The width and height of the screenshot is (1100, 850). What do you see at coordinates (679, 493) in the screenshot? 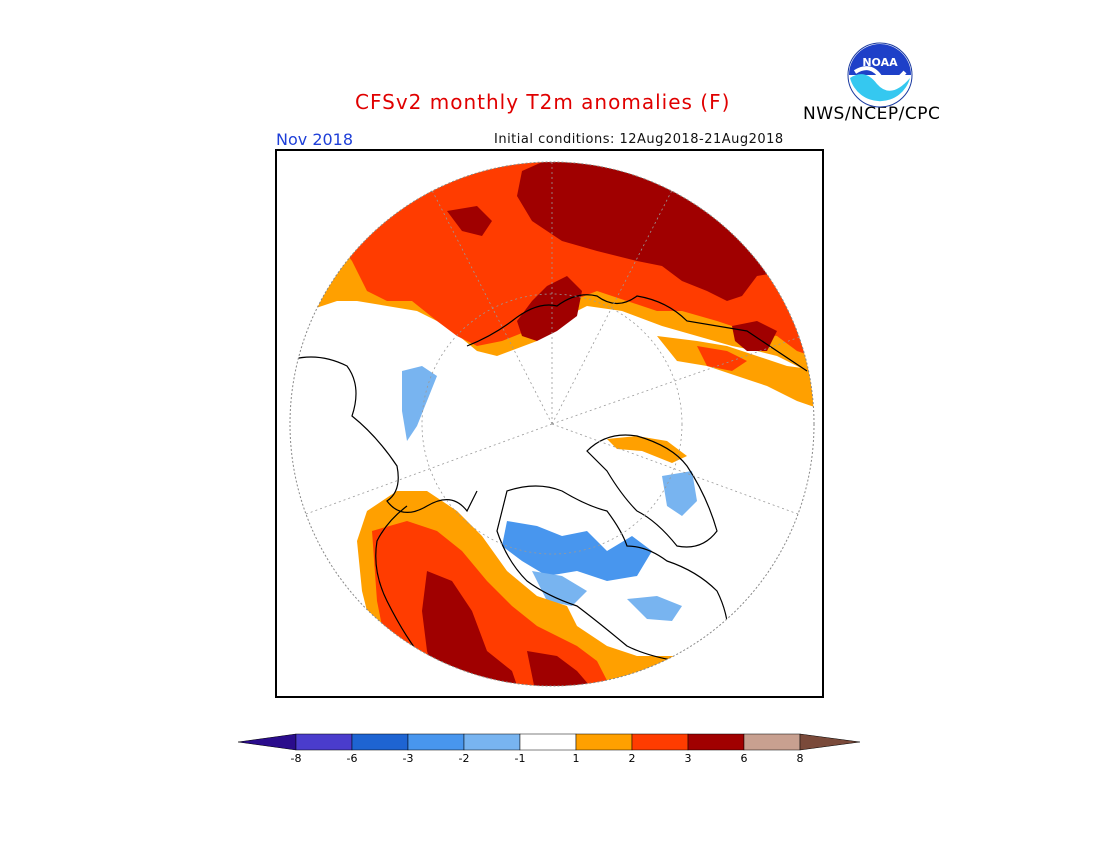
I see `anomaly-lightblue-greenland` at bounding box center [679, 493].